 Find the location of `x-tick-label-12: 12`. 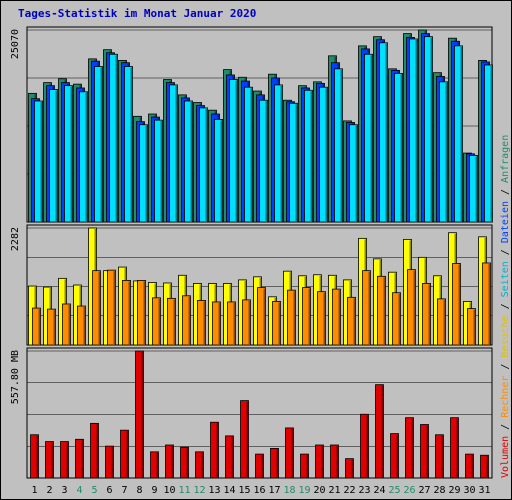

x-tick-label-12: 12 is located at coordinates (199, 490).